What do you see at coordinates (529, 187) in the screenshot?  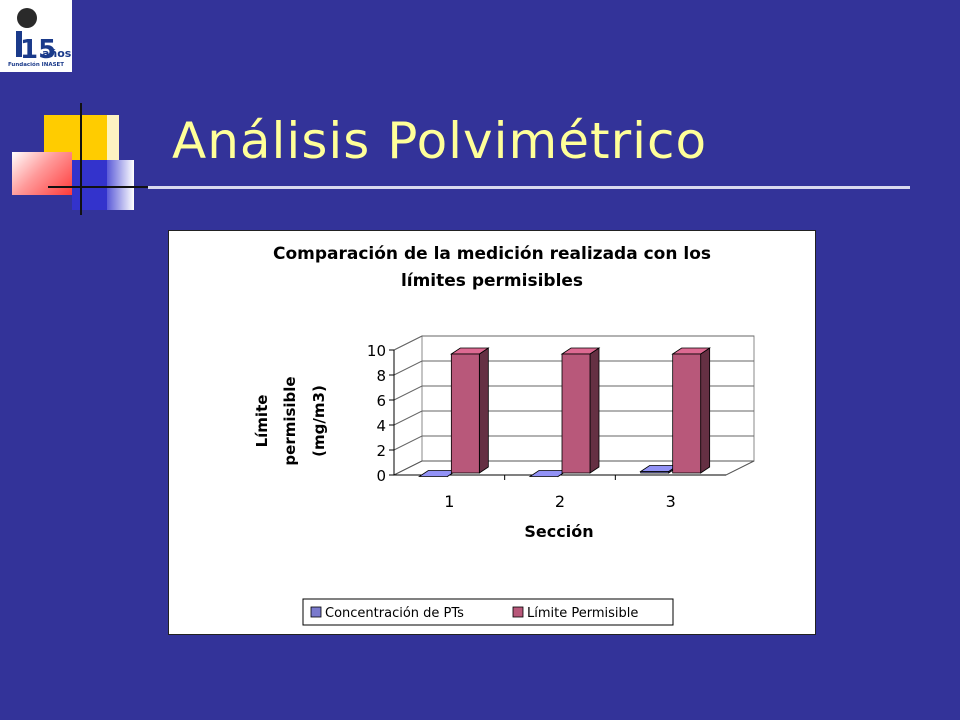 I see `title-underline` at bounding box center [529, 187].